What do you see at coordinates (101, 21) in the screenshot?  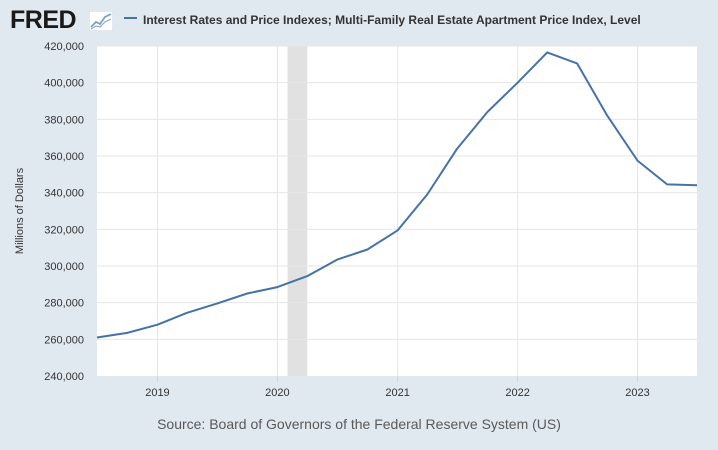 I see `line-chart-icon` at bounding box center [101, 21].